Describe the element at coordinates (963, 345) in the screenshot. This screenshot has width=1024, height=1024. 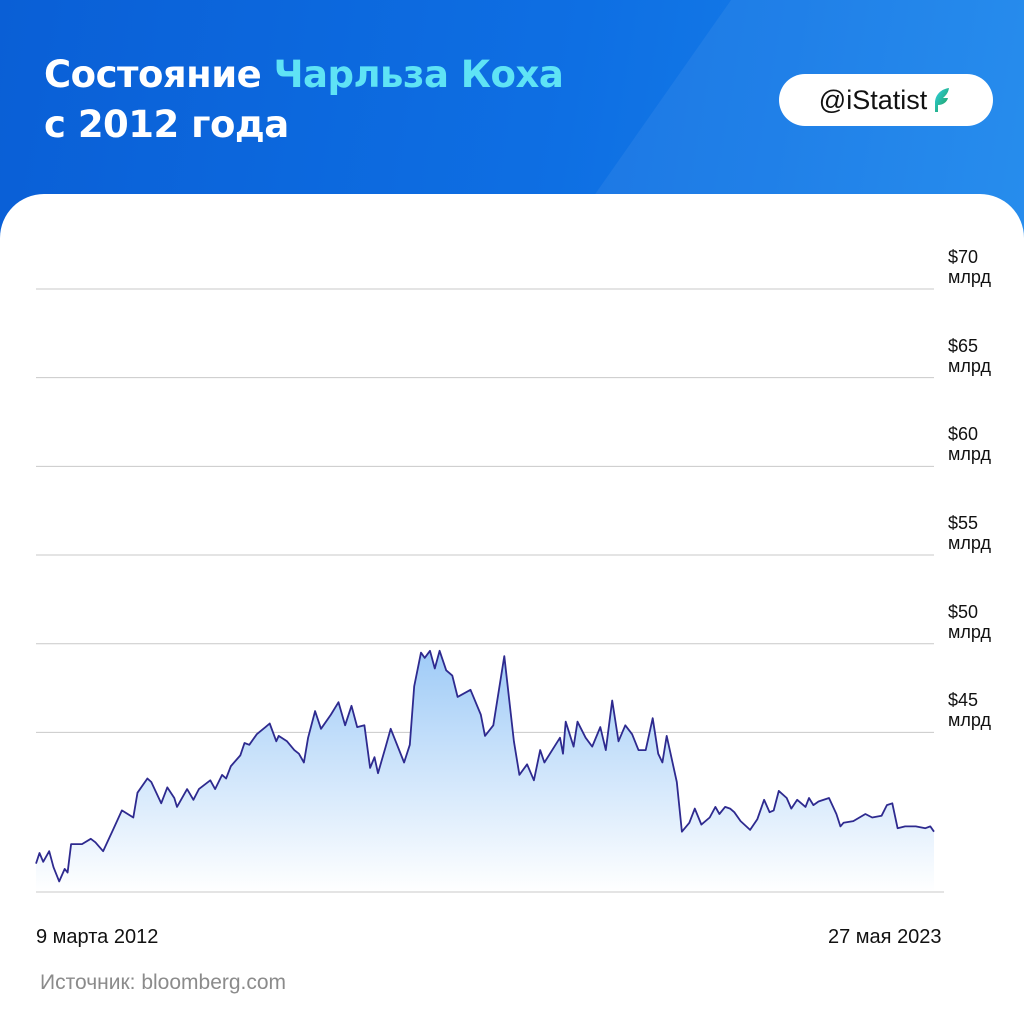
I see `y-tick-value: $65` at that location.